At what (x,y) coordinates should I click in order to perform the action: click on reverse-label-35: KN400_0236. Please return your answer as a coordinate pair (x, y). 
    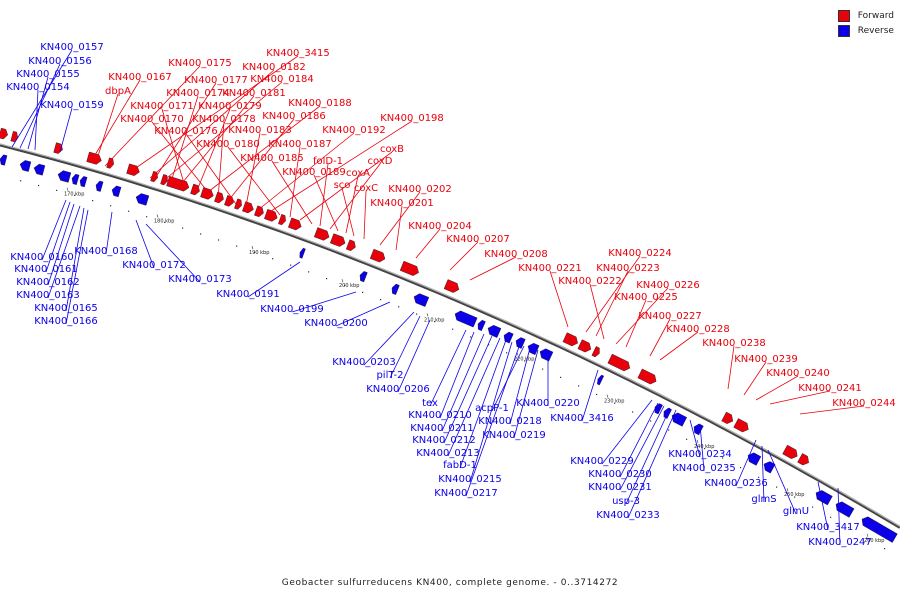
    Looking at the image, I should click on (736, 483).